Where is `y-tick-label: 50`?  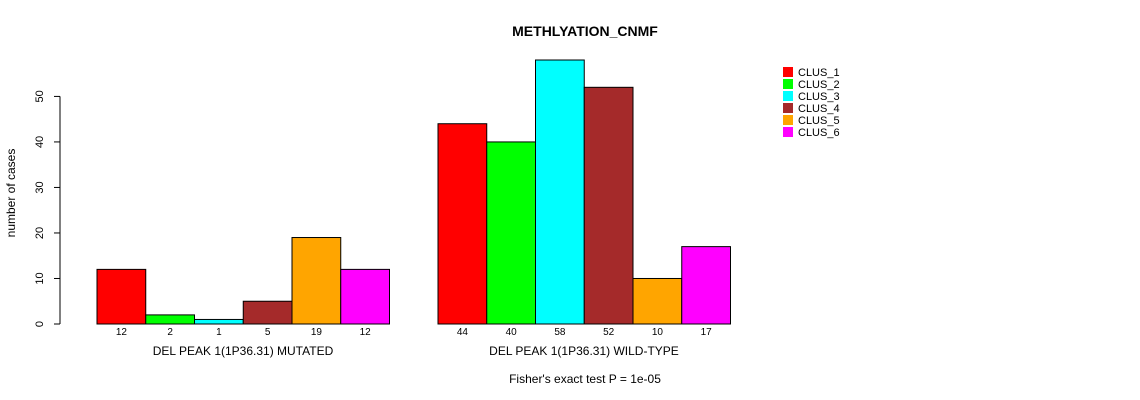
y-tick-label: 50 is located at coordinates (40, 96).